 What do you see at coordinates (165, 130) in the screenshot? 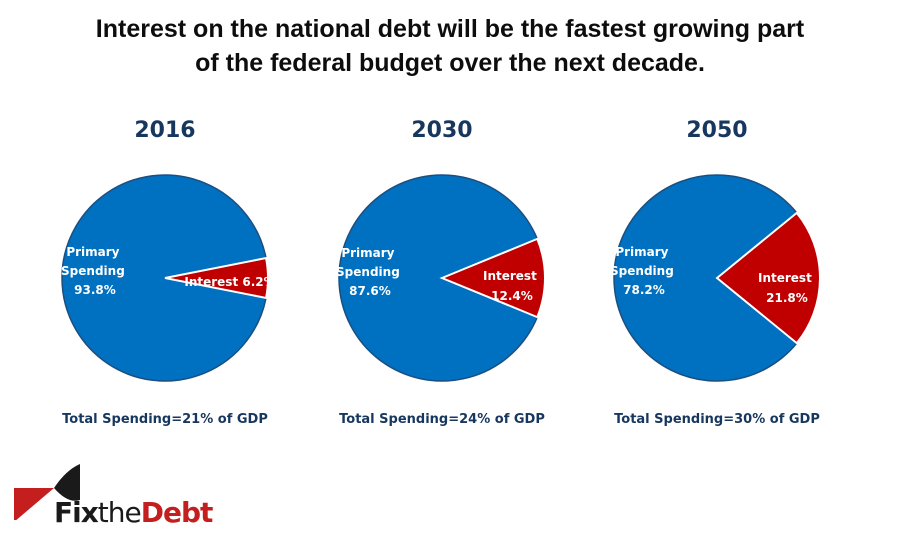
I see `chart-year-2016: 2016` at bounding box center [165, 130].